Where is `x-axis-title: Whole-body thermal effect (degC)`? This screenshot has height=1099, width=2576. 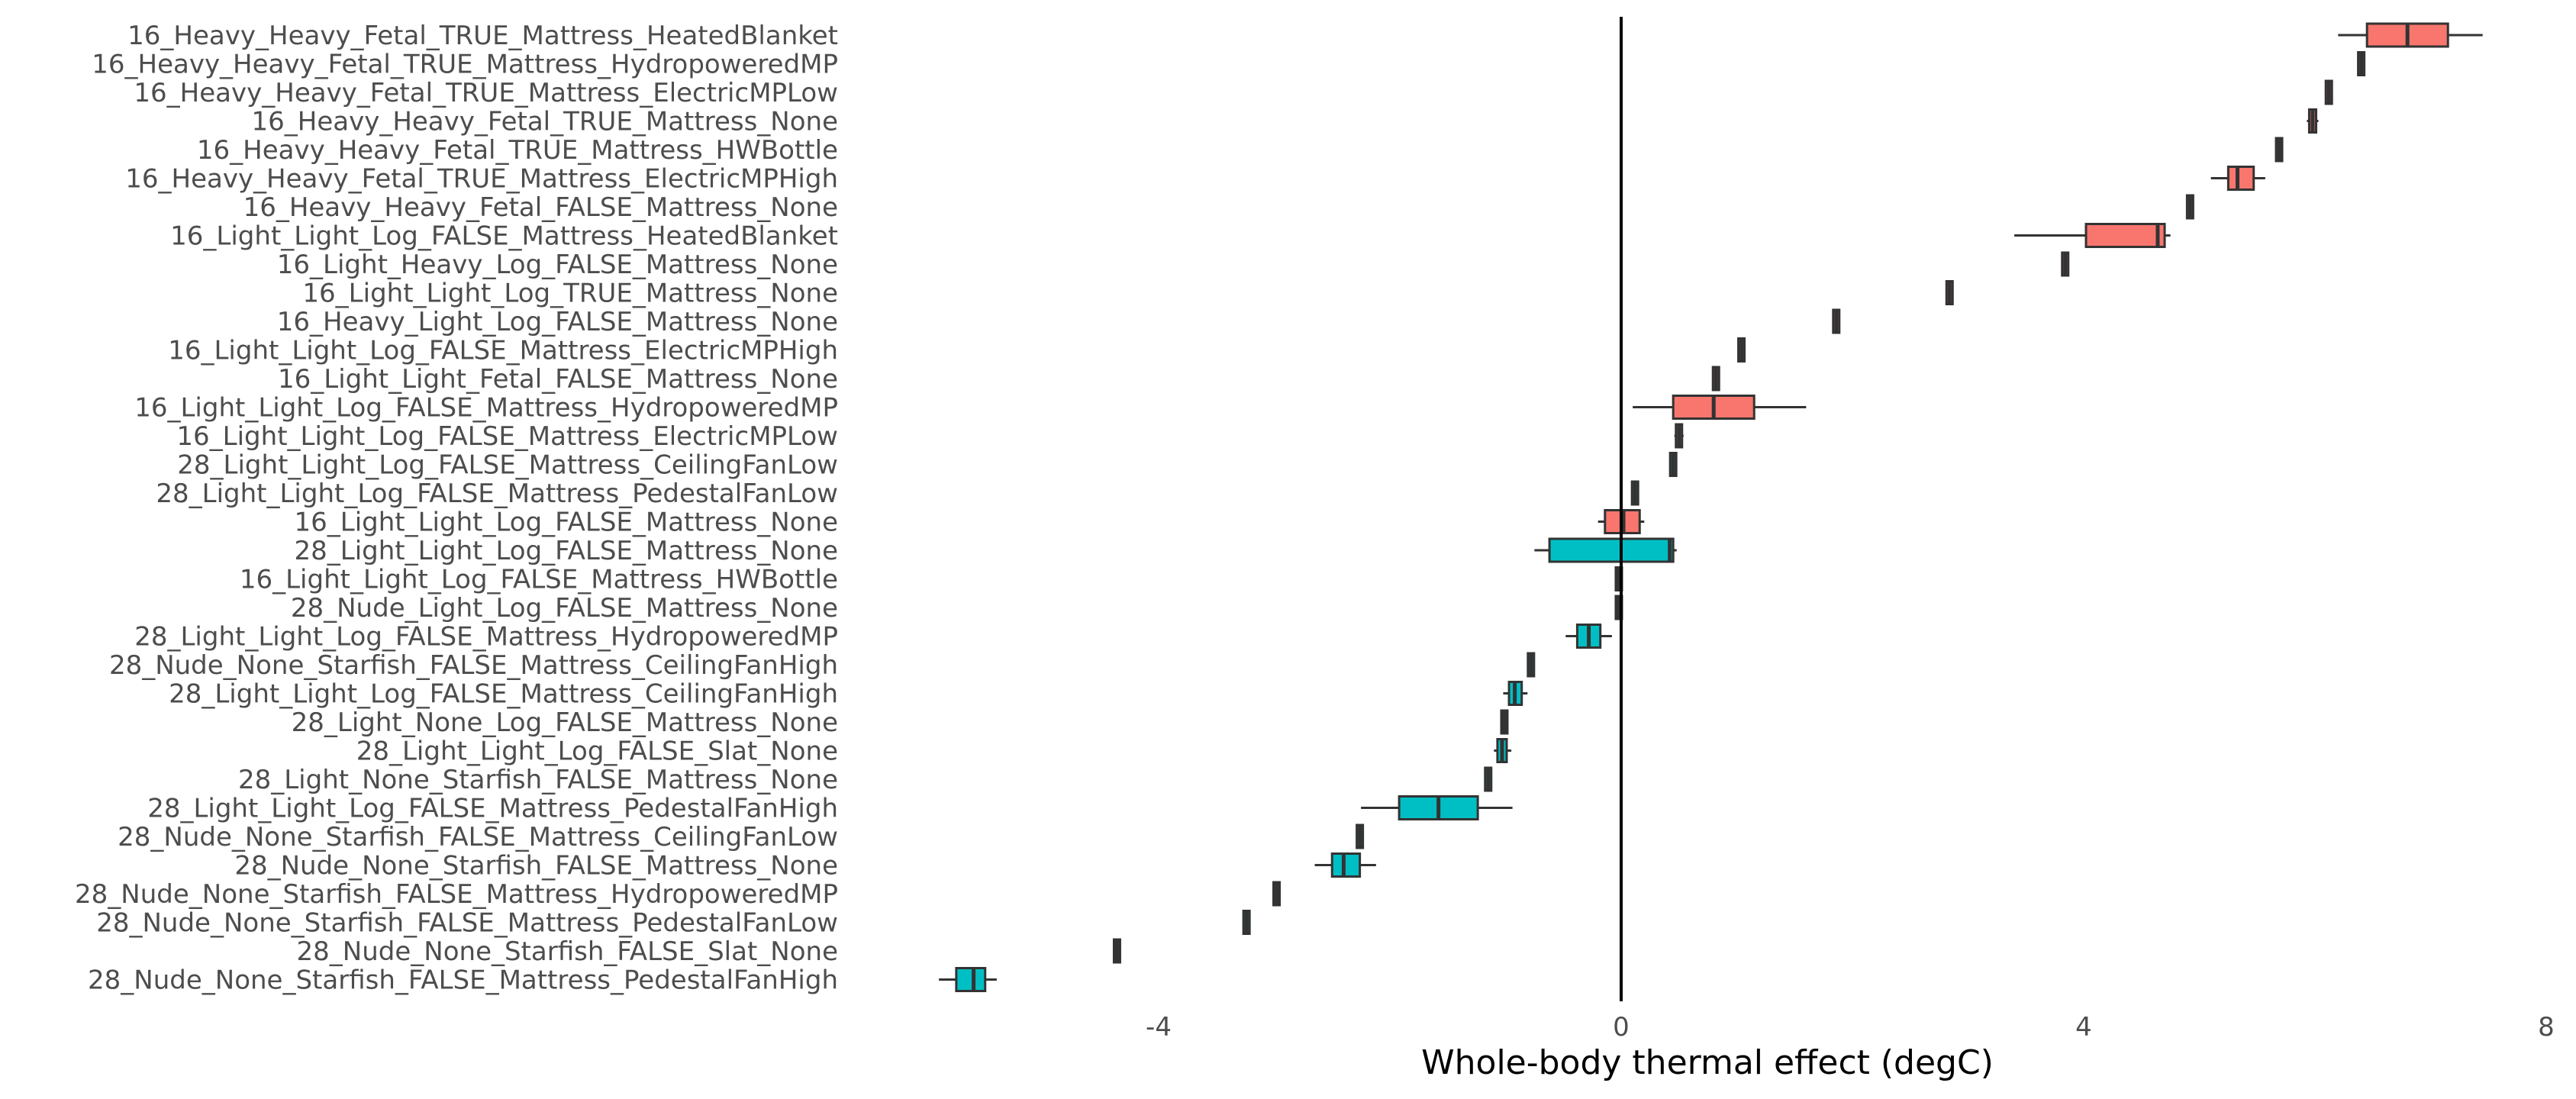 x-axis-title: Whole-body thermal effect (degC) is located at coordinates (1708, 1062).